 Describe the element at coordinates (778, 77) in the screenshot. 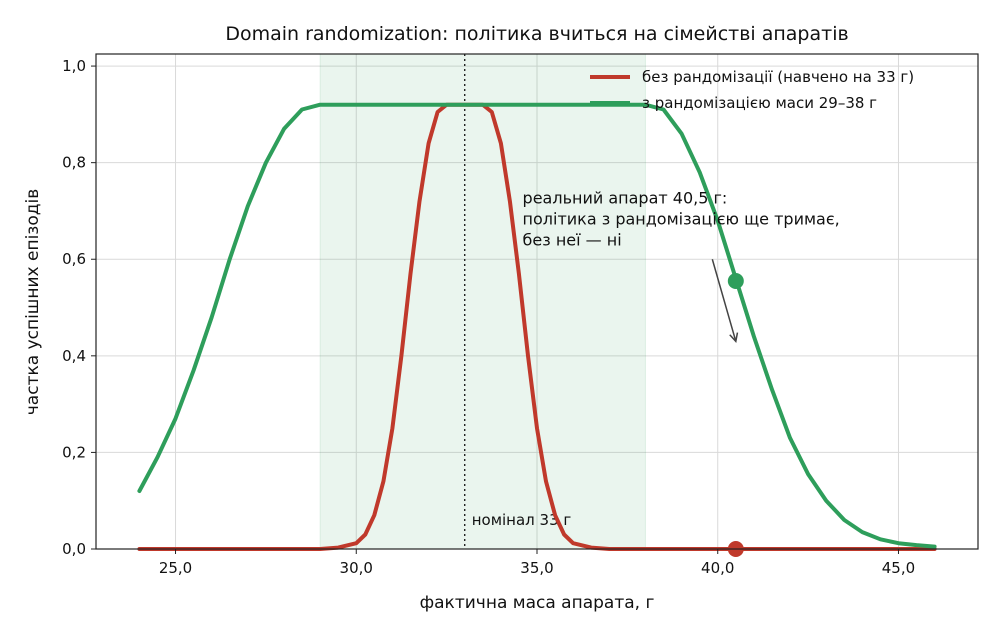

I see `legend-label-1: без рандомізації (навчено на 33 г)` at that location.